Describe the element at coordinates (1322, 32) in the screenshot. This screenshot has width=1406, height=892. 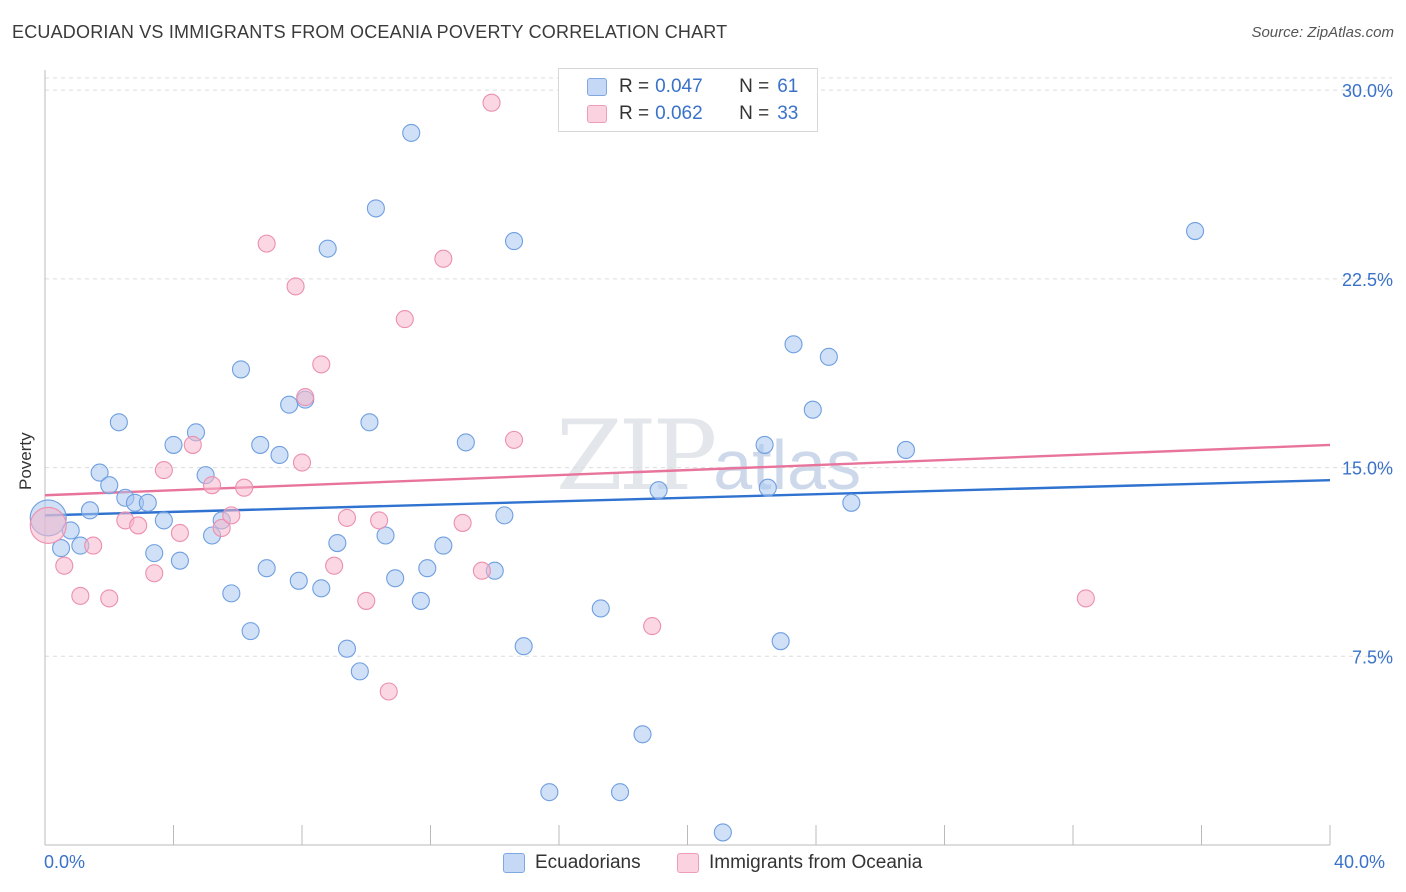
I see `source-credit: Source: ZipAtlas.com` at that location.